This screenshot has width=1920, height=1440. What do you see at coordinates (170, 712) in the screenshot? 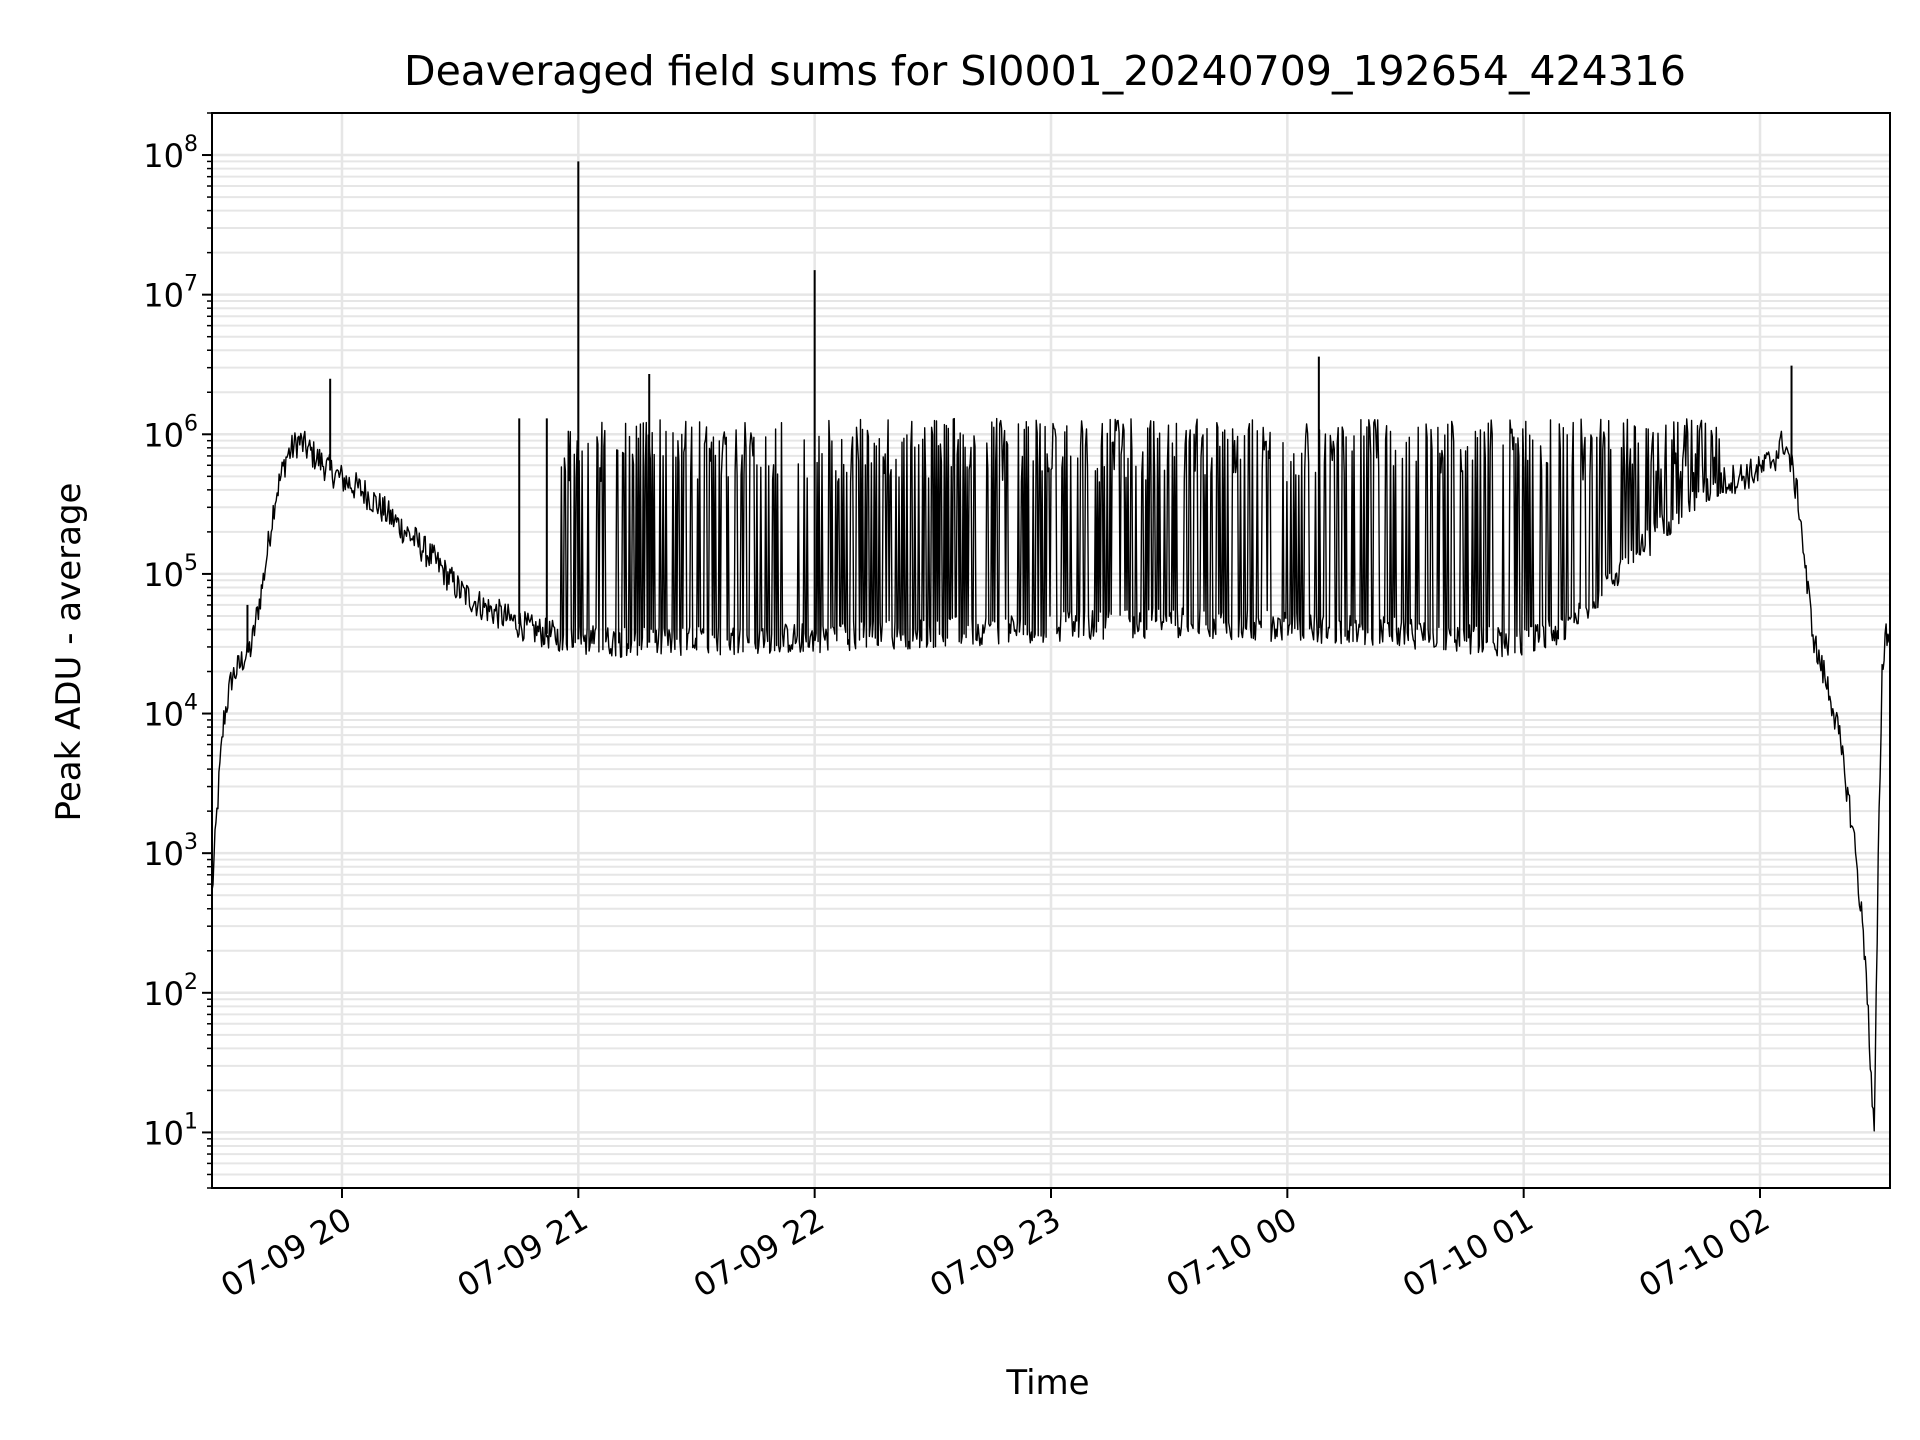
I see `y-tick-label: 10⁴` at bounding box center [170, 712].